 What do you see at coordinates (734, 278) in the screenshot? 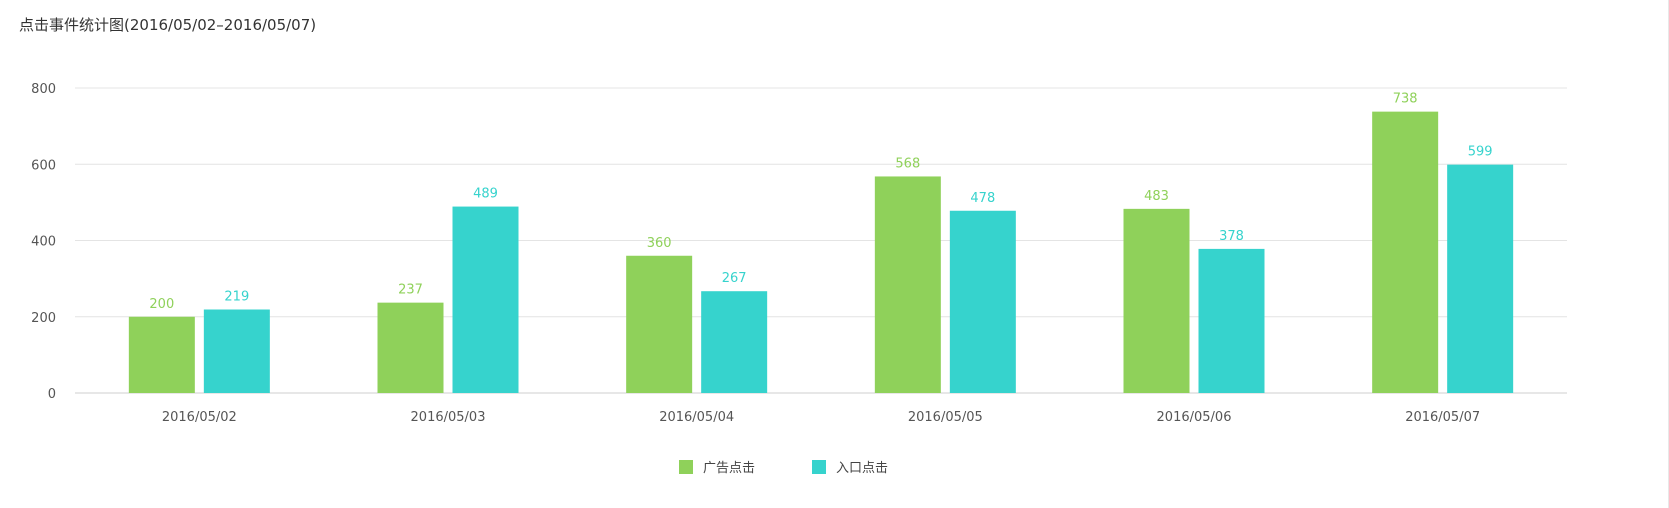
I see `data-label: 267` at bounding box center [734, 278].